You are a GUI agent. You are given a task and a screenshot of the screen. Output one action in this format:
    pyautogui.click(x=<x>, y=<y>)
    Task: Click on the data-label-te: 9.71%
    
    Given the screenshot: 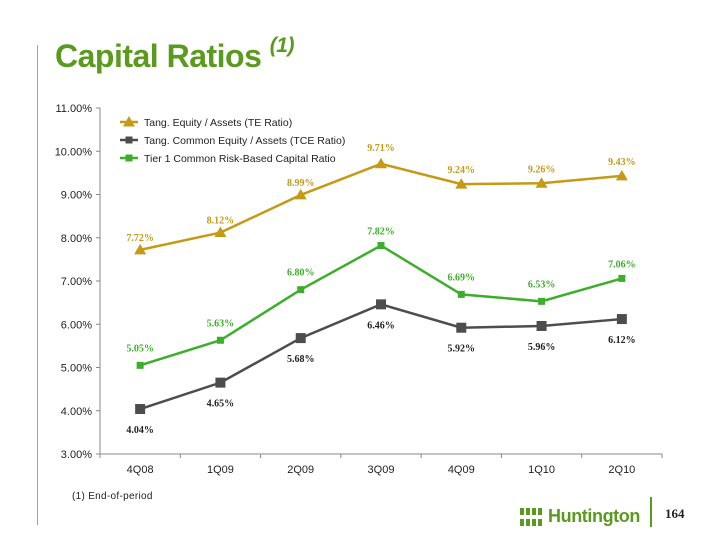 What is the action you would take?
    pyautogui.click(x=381, y=148)
    